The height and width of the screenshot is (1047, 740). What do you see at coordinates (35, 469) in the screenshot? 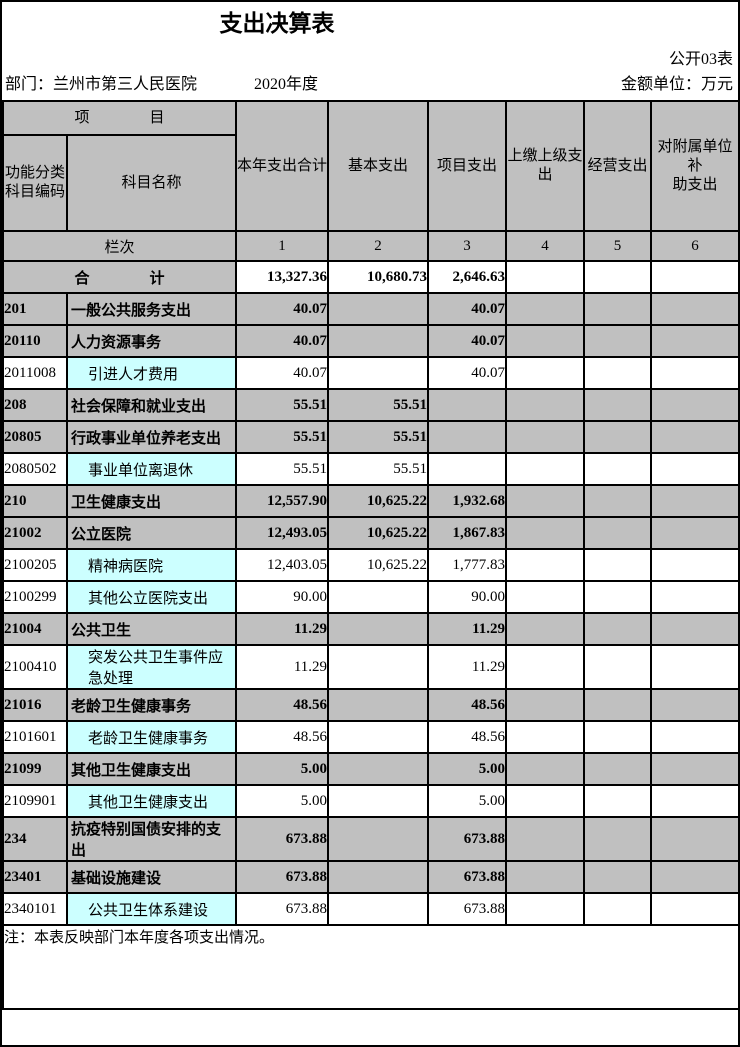
I see `row-code: 2080502` at bounding box center [35, 469].